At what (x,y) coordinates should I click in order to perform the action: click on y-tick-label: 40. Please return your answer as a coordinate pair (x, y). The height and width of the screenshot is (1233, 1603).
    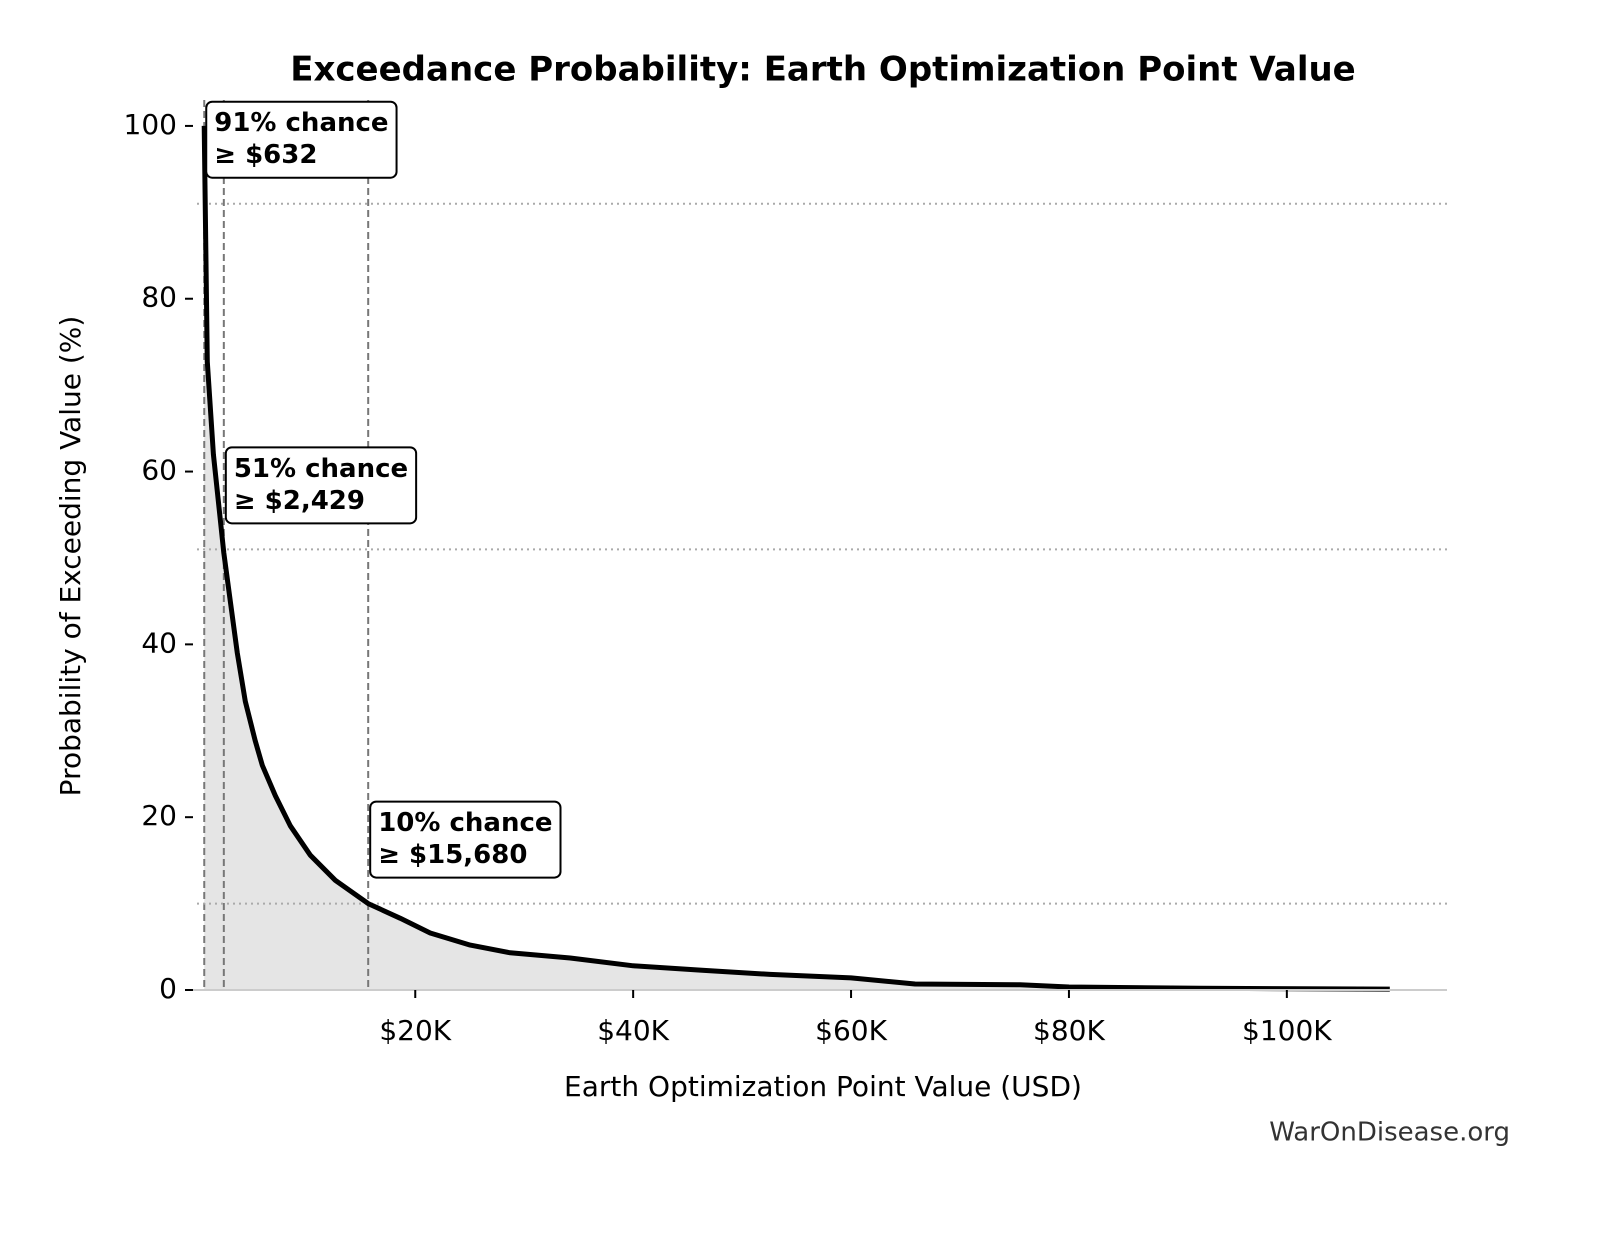
    Looking at the image, I should click on (159, 642).